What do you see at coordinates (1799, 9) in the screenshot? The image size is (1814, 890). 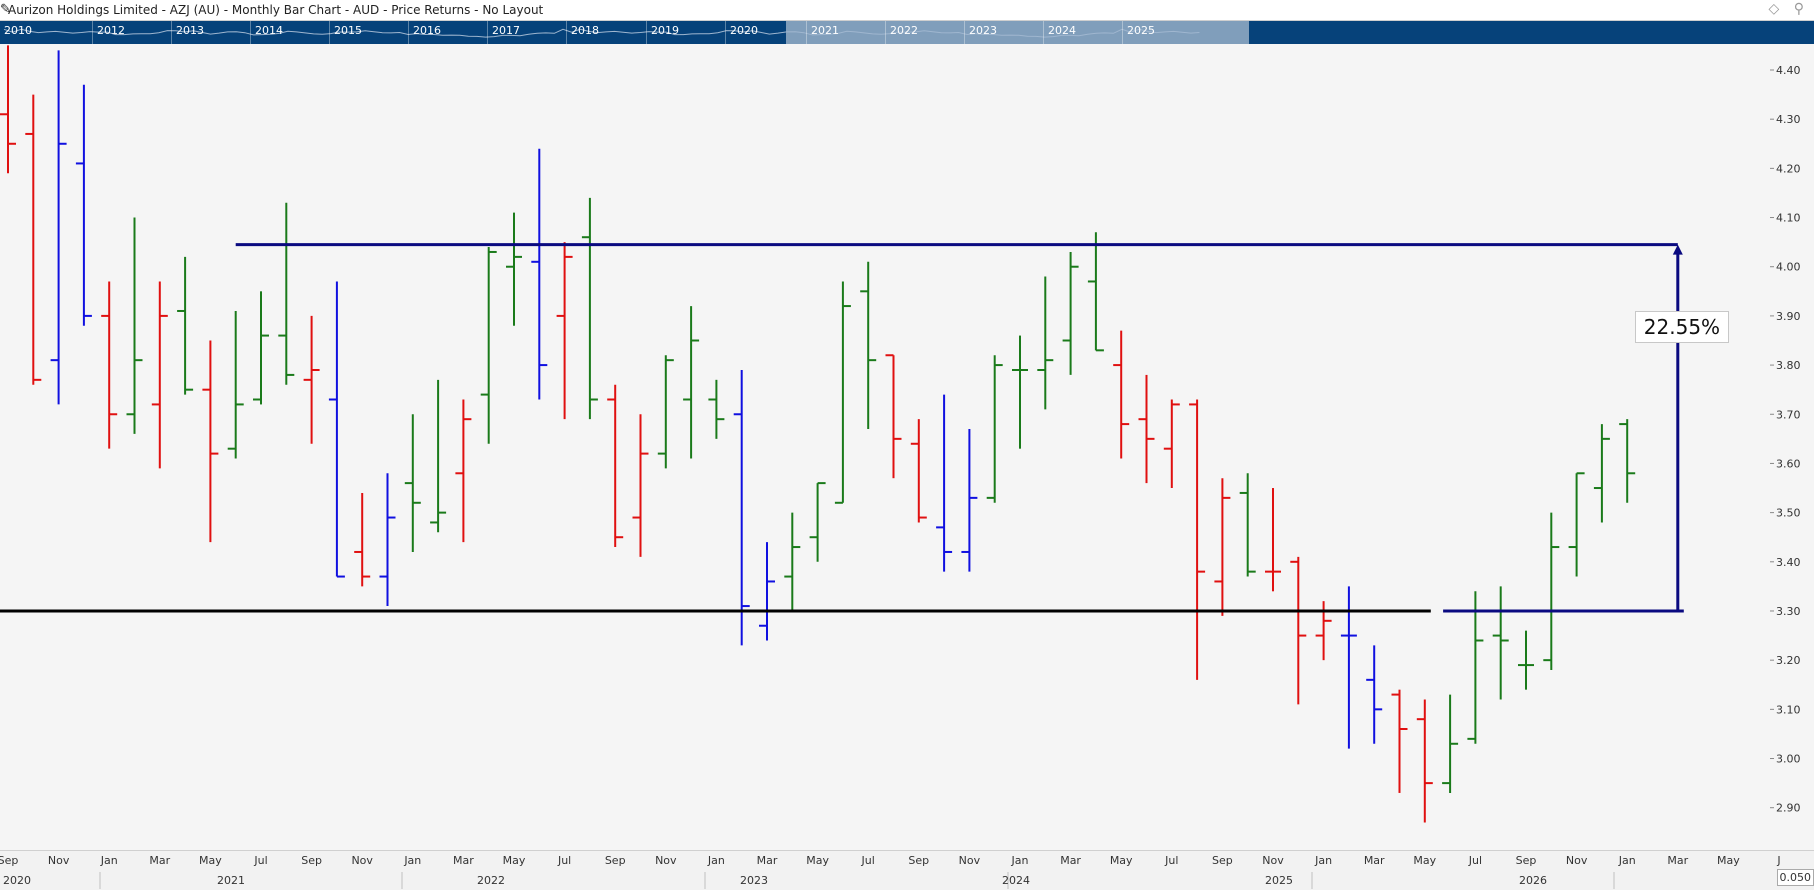 I see `pin-icon: ⚲` at bounding box center [1799, 9].